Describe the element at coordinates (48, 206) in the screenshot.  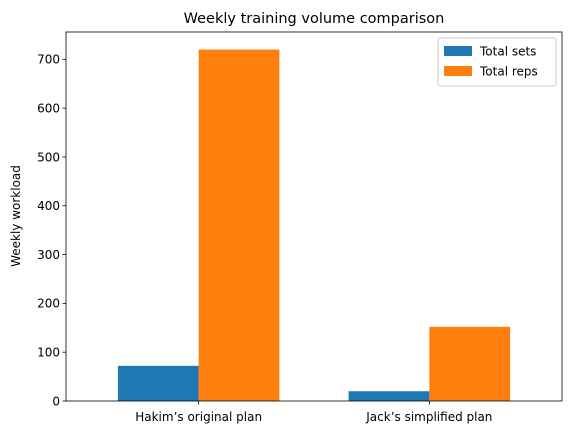
I see `y-tick-label: 400` at that location.